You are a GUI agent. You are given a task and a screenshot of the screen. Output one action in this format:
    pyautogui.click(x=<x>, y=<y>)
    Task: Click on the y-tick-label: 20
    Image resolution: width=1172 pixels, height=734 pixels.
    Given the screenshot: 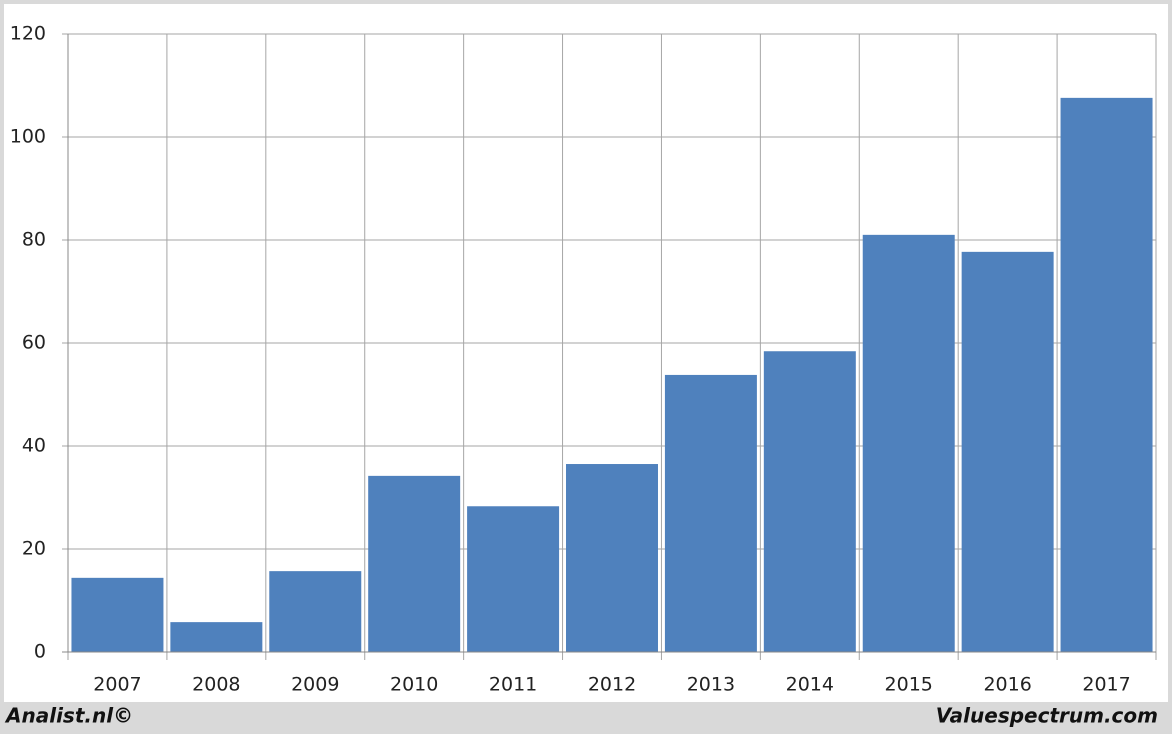 What is the action you would take?
    pyautogui.click(x=34, y=549)
    